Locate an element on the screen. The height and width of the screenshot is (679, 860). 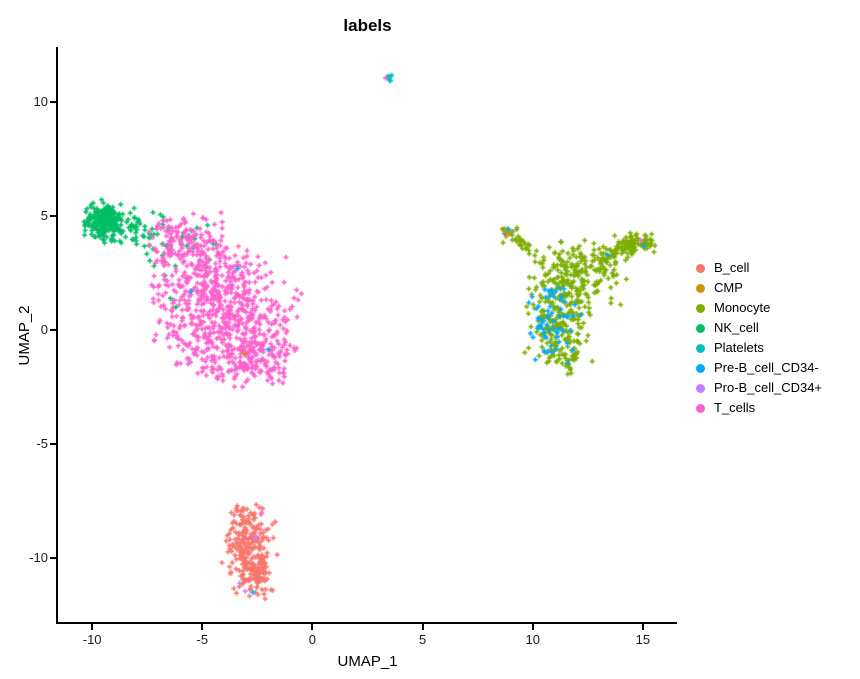
legend-item-cmp: CMP is located at coordinates (774, 288).